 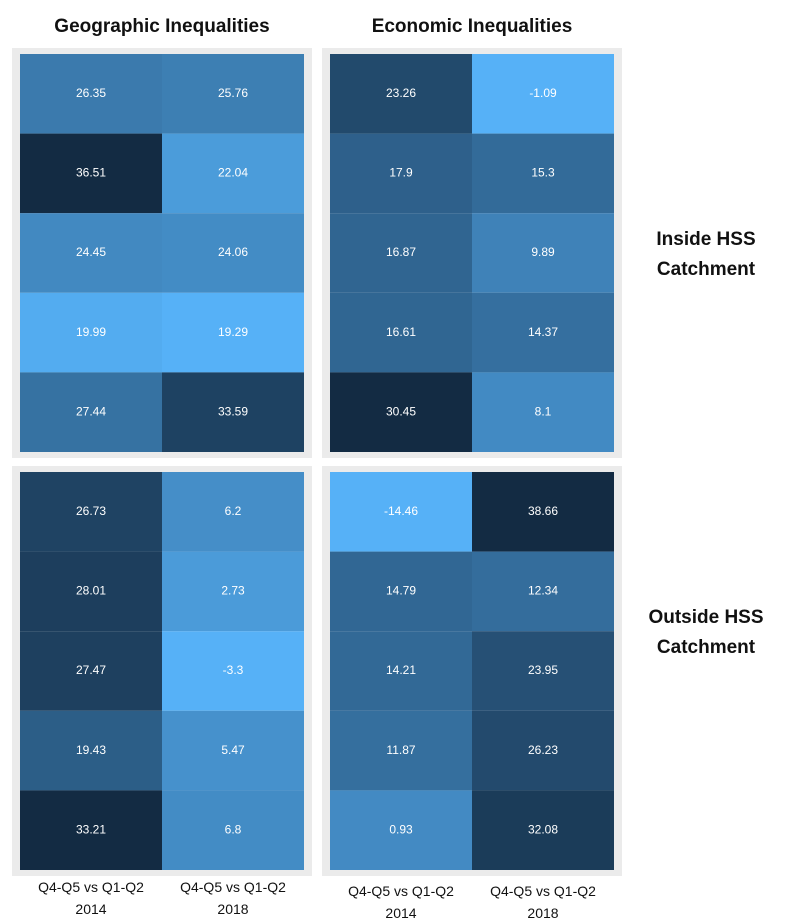 I want to click on cell-label: 26.73, so click(x=91, y=511).